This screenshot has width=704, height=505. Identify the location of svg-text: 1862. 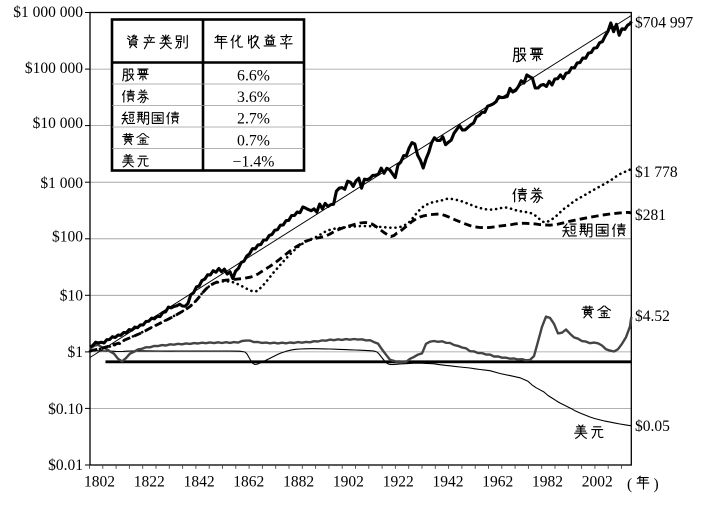
(248, 482).